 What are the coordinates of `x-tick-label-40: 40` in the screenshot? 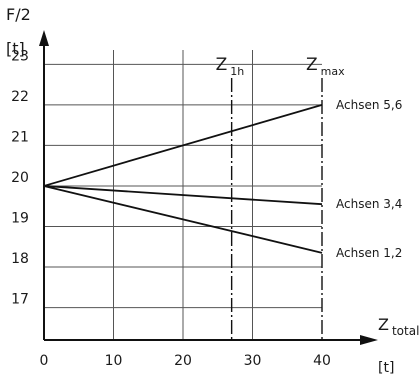 It's located at (322, 361).